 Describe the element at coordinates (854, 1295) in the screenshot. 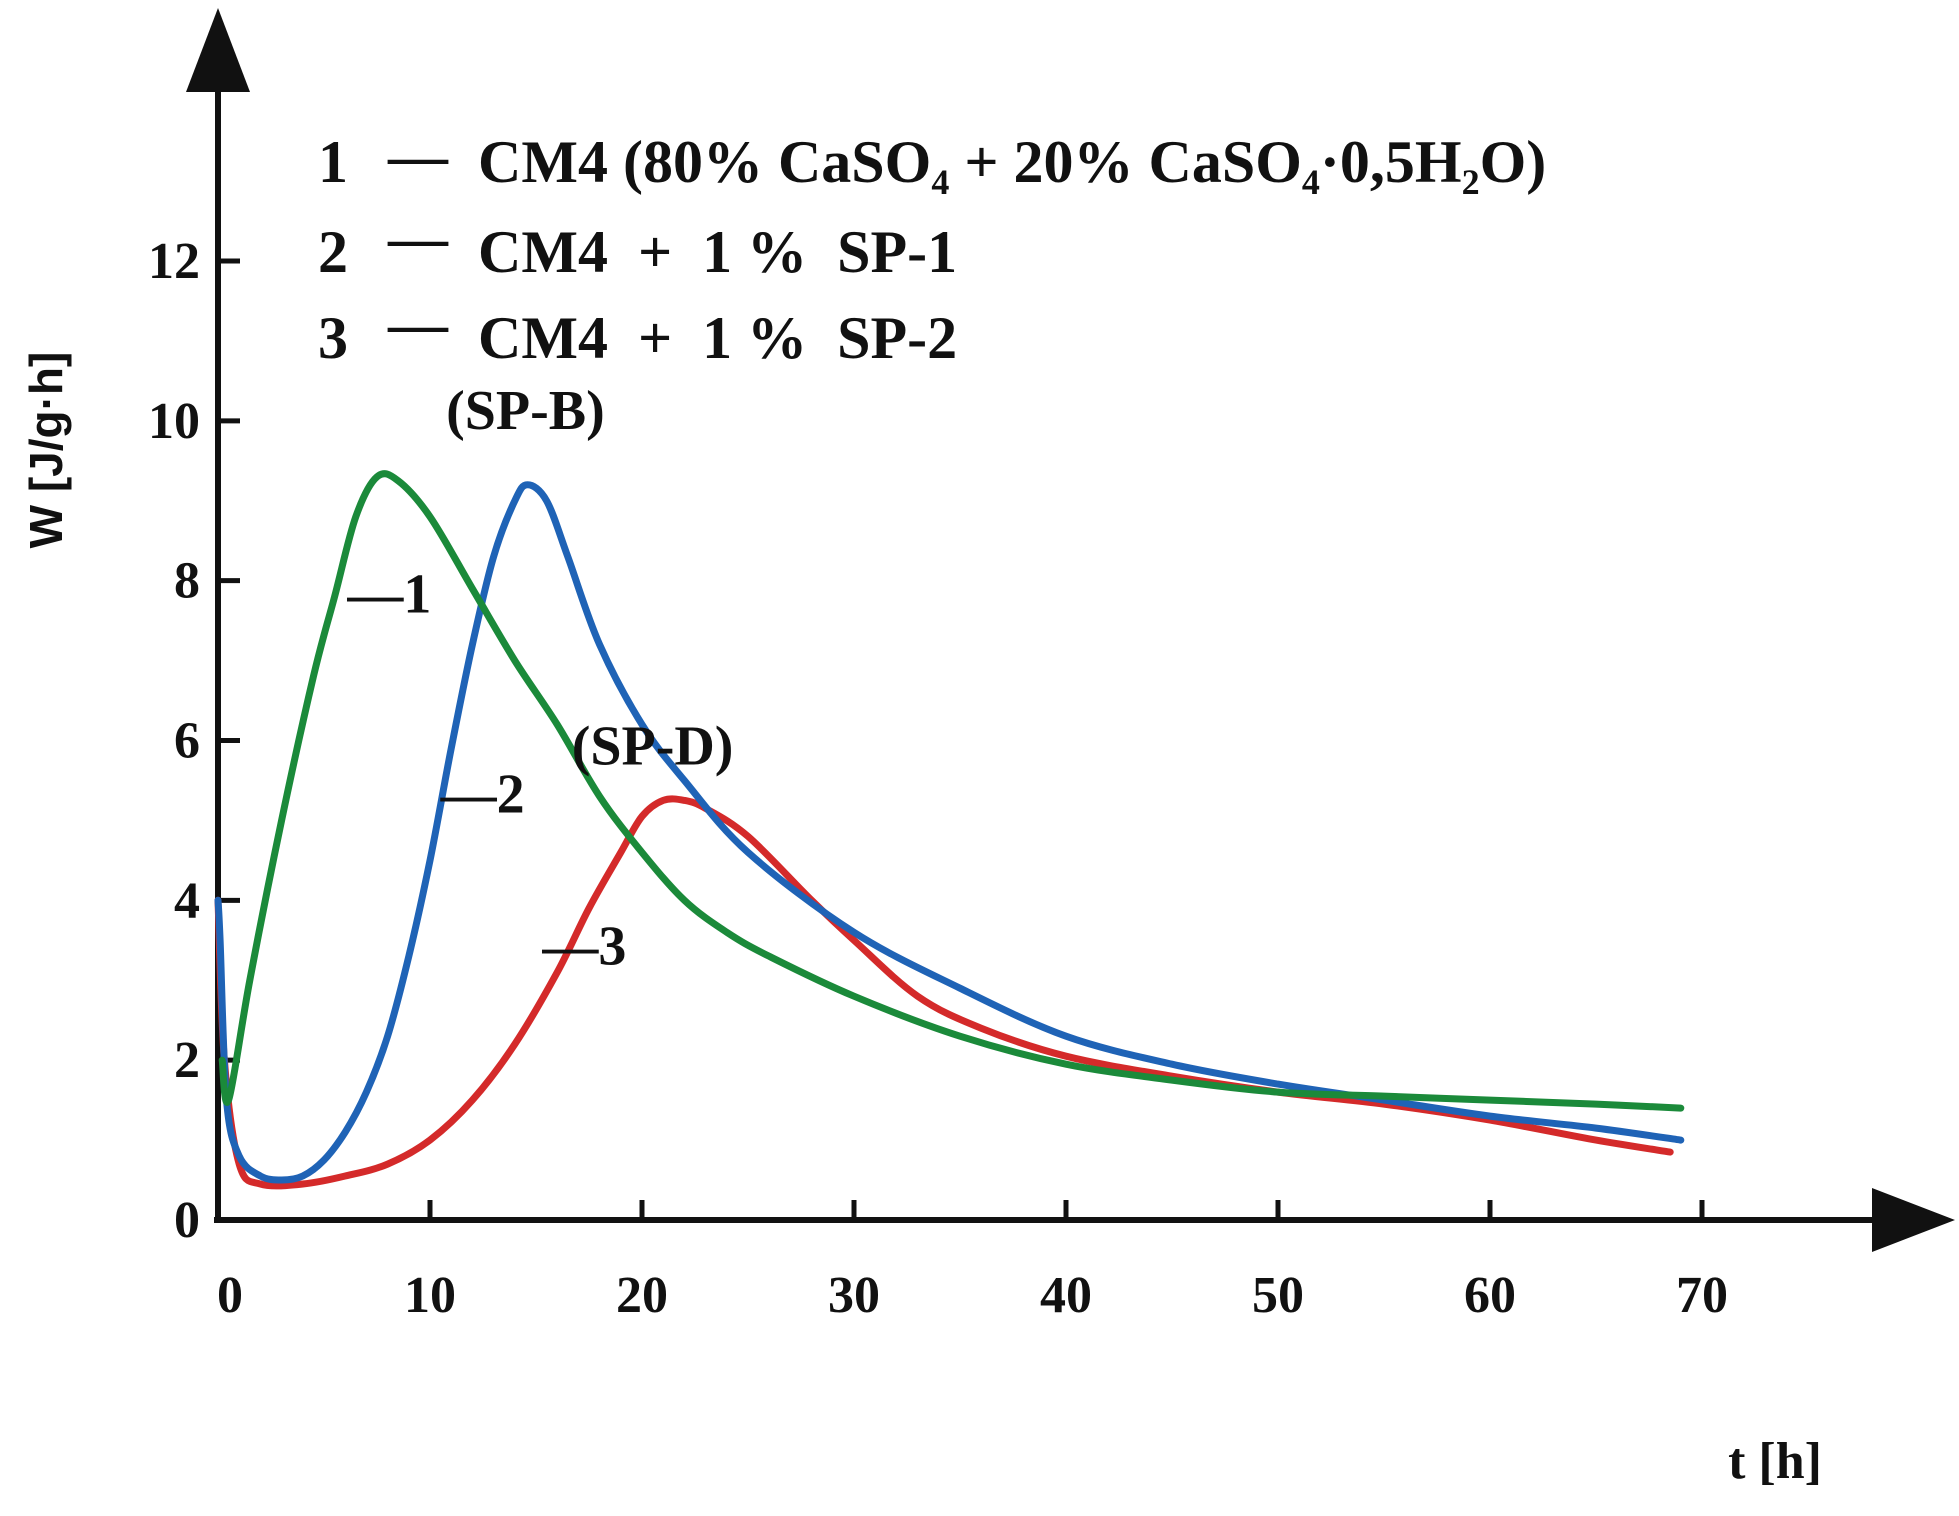

I see `x-tick-label: 30` at that location.